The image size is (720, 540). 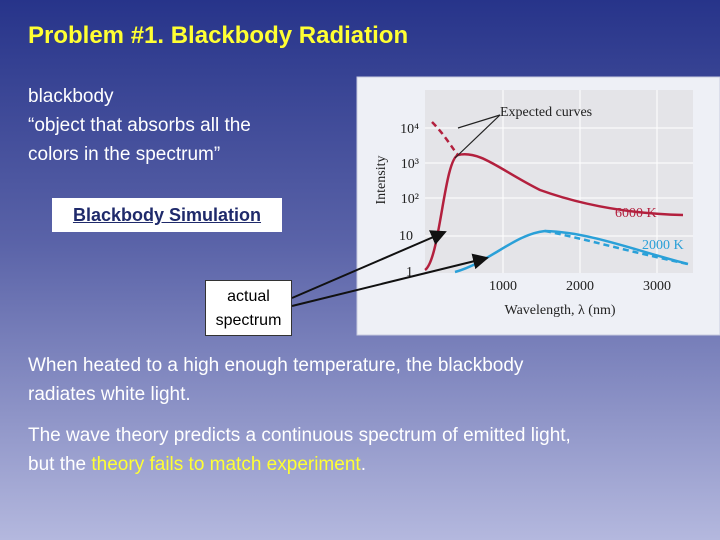 I want to click on text: but the, so click(x=60, y=464).